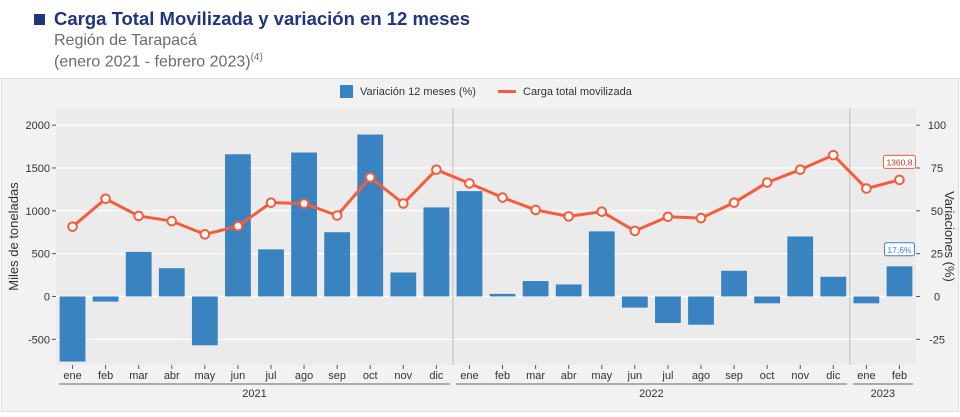 The image size is (960, 417). Describe the element at coordinates (883, 394) in the screenshot. I see `year-label: 2023` at that location.